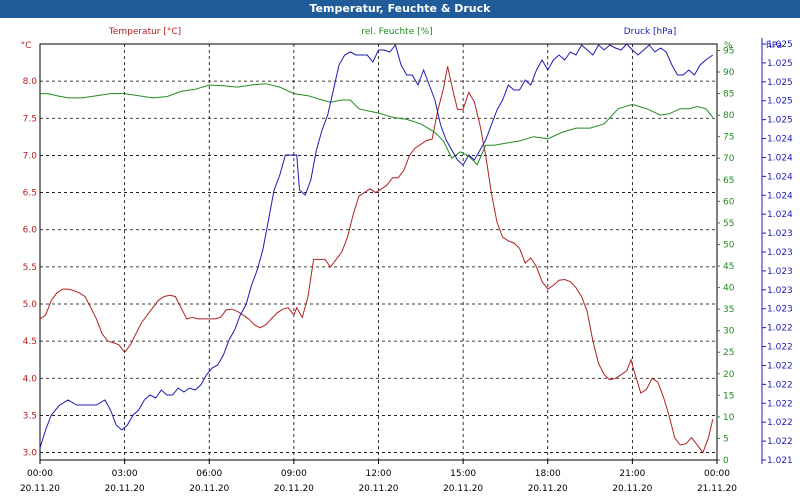 The width and height of the screenshot is (800, 500). What do you see at coordinates (26, 46) in the screenshot?
I see `temp-unit-label: °C` at bounding box center [26, 46].